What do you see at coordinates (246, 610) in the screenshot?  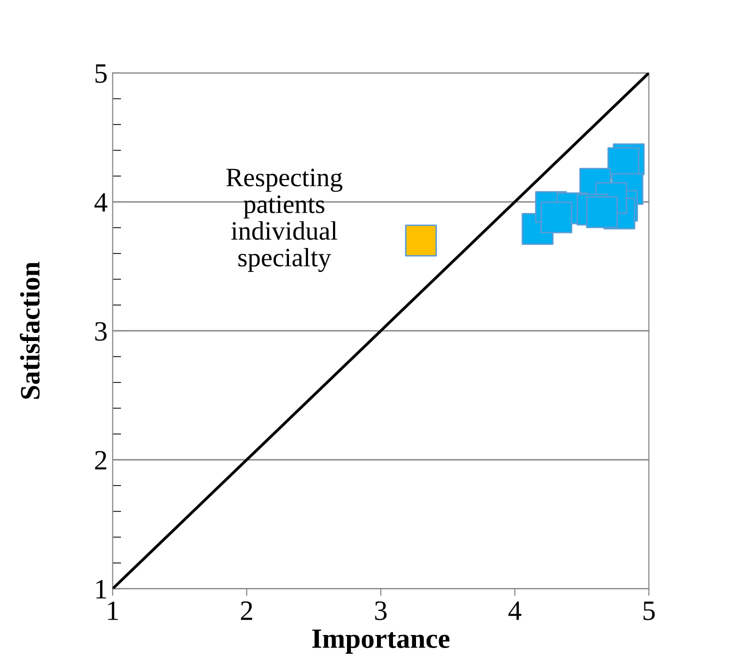 I see `x-tick-label: 2` at bounding box center [246, 610].